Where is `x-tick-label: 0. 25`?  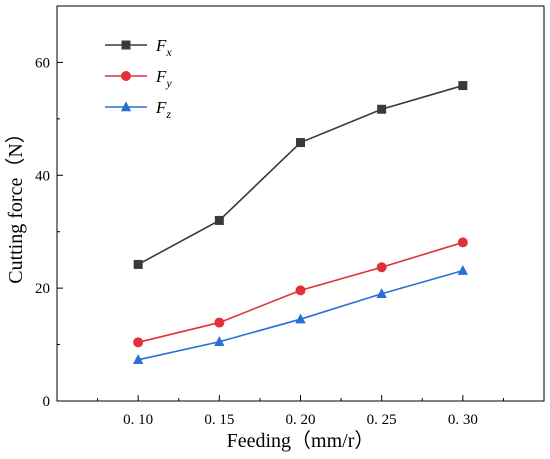 x-tick-label: 0. 25 is located at coordinates (382, 420).